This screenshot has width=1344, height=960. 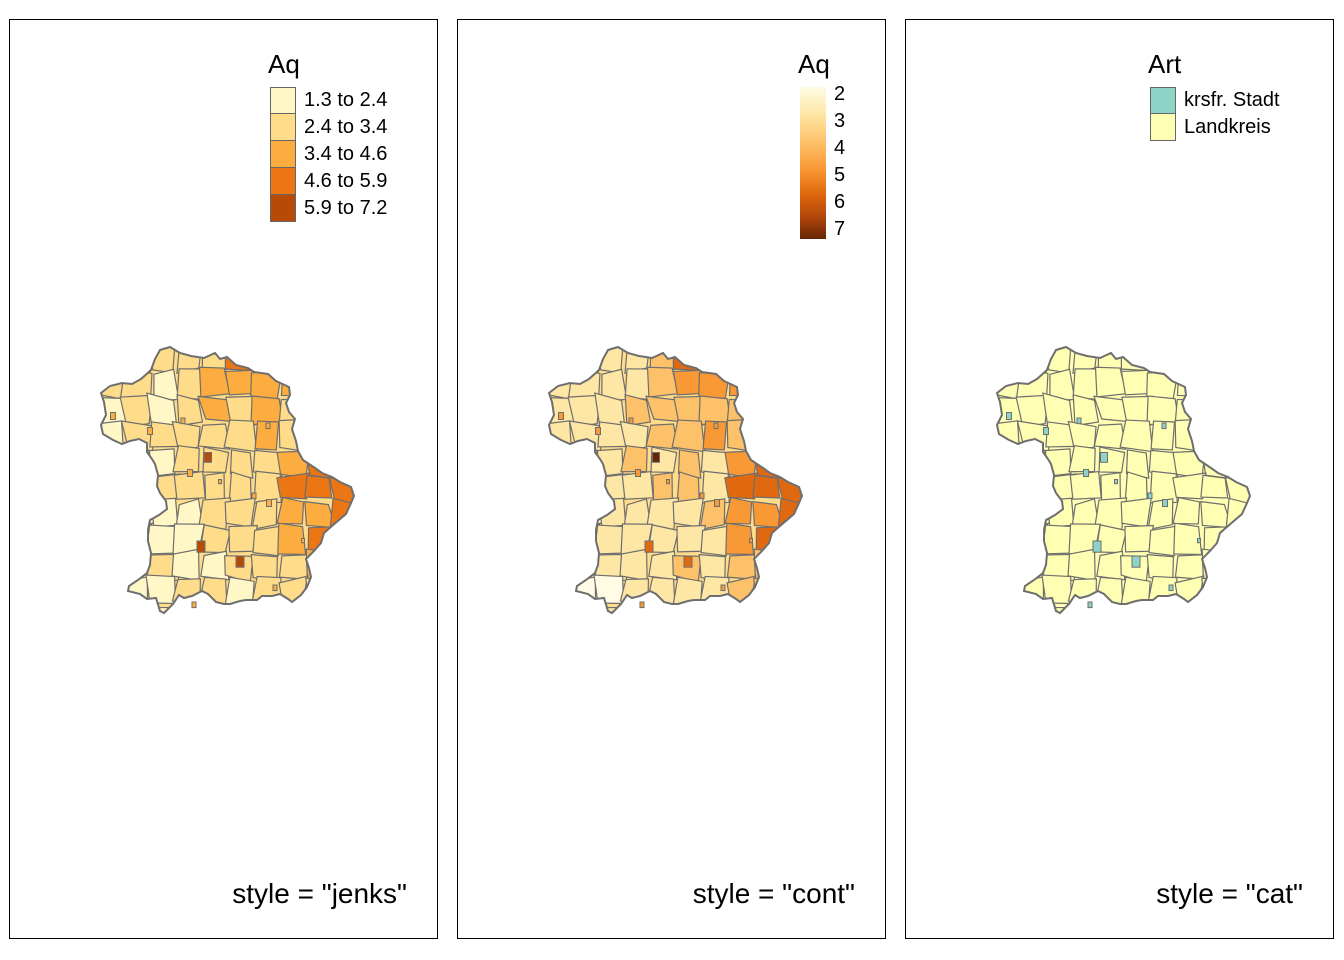 I want to click on legend-tick-label: 6, so click(x=840, y=202).